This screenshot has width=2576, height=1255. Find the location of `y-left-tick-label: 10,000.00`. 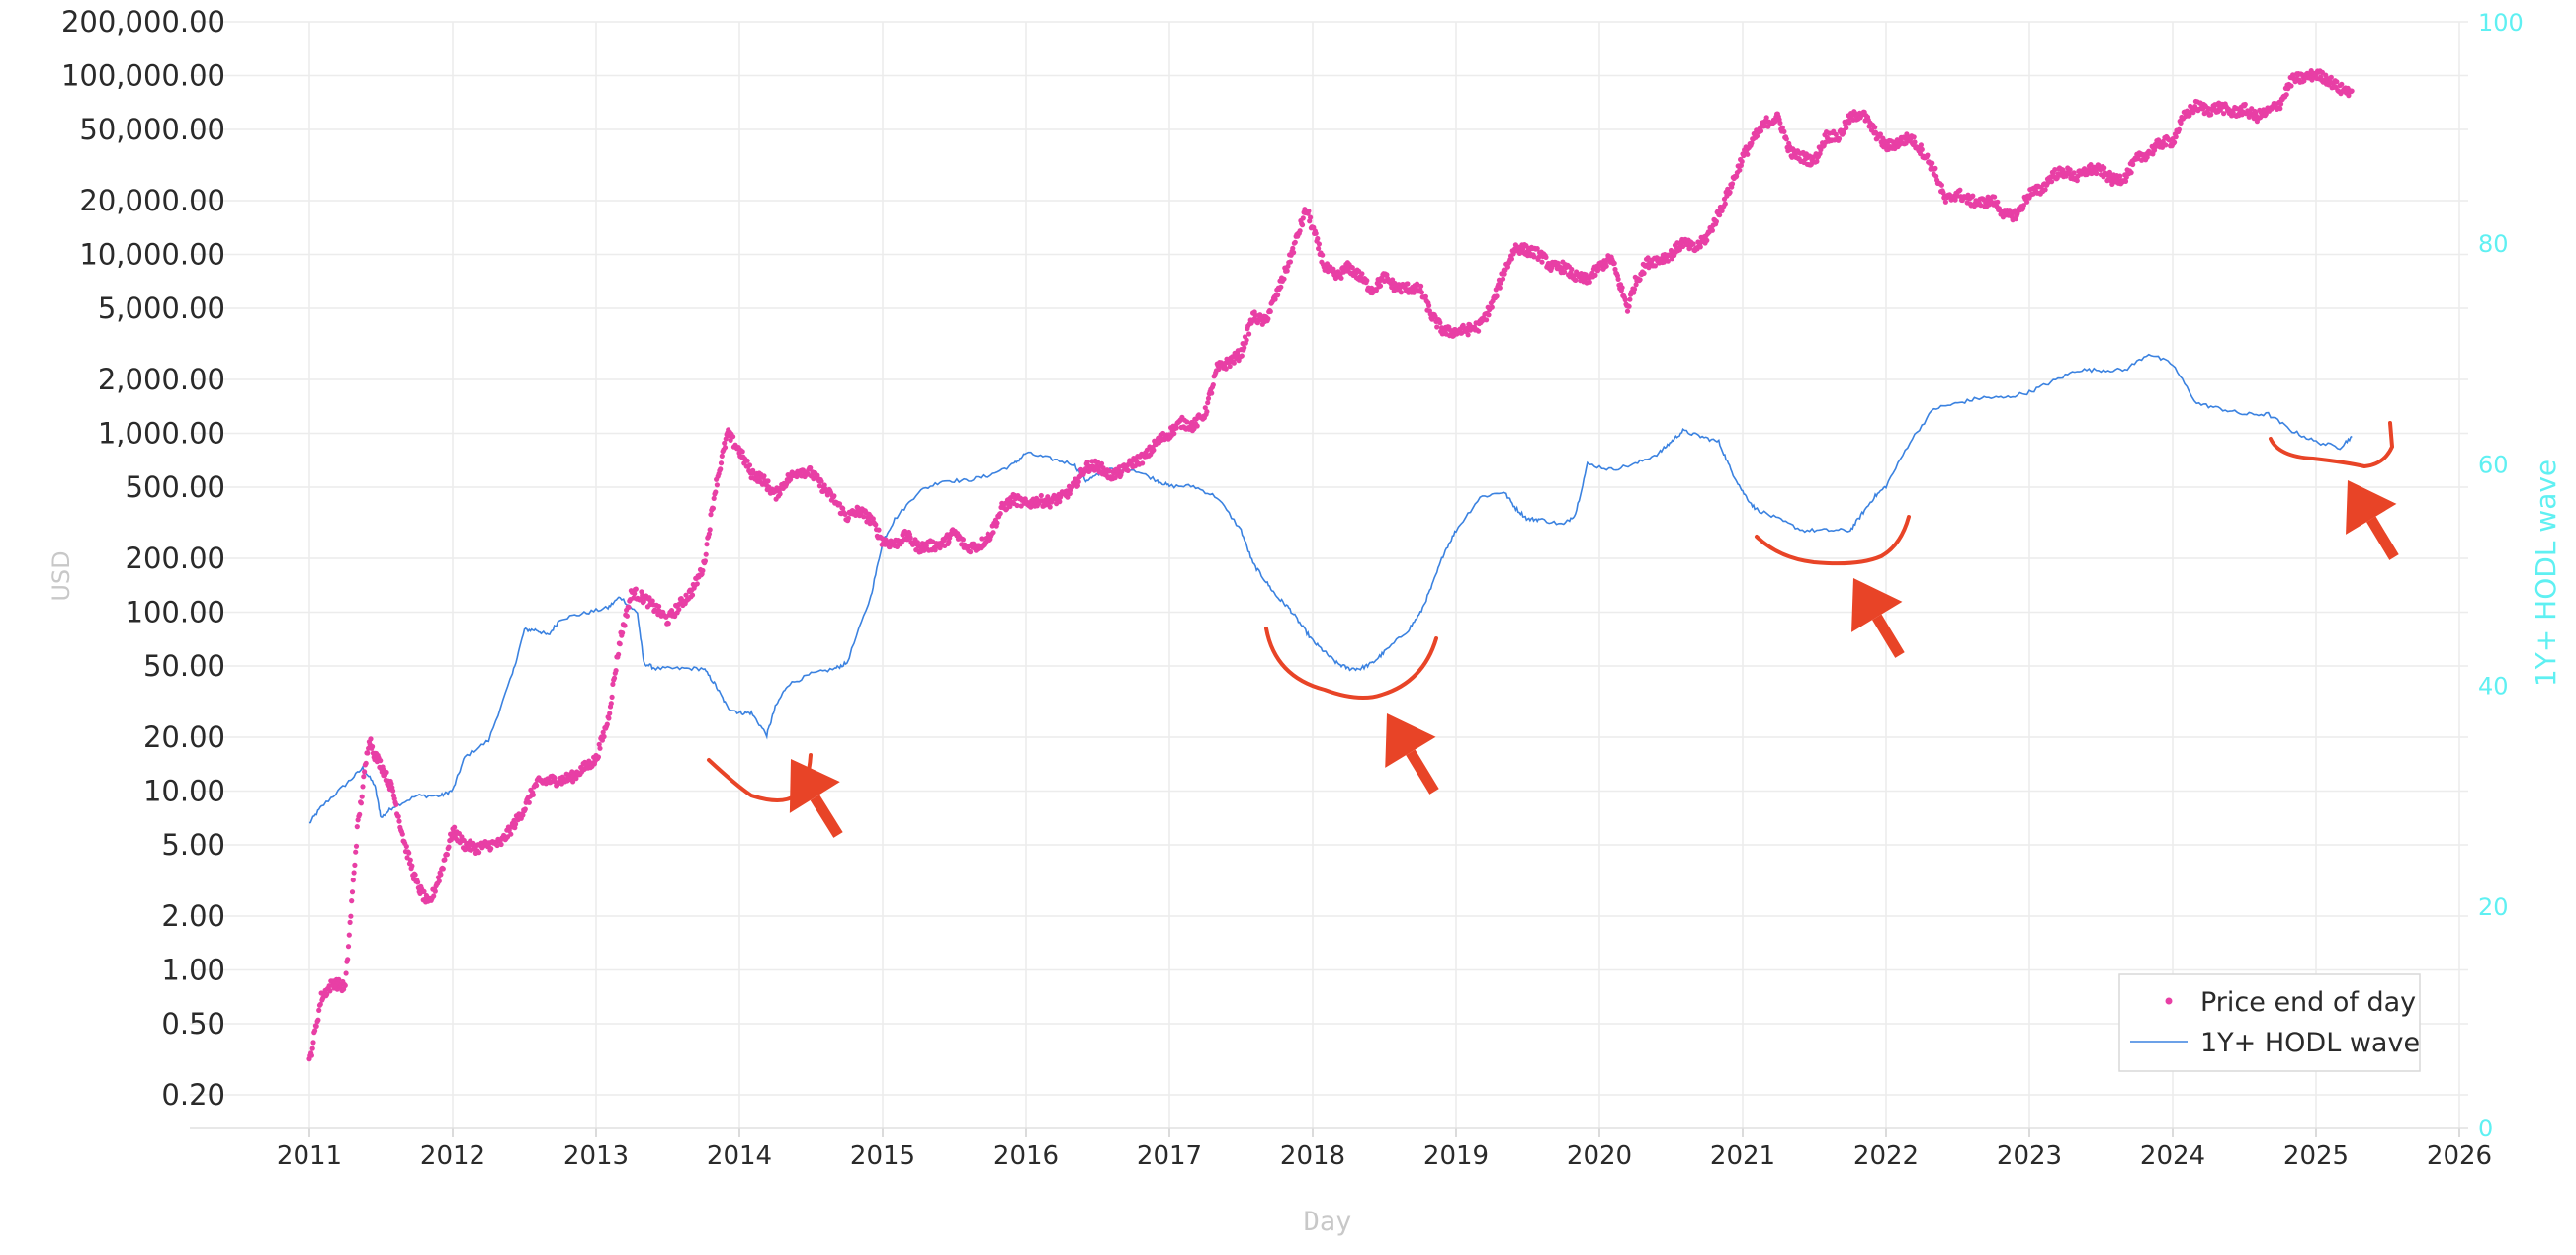

y-left-tick-label: 10,000.00 is located at coordinates (152, 254).